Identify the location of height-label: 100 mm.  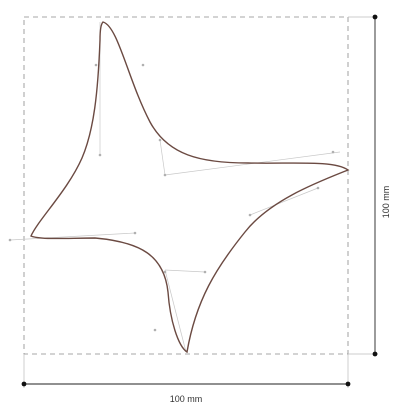
(386, 202).